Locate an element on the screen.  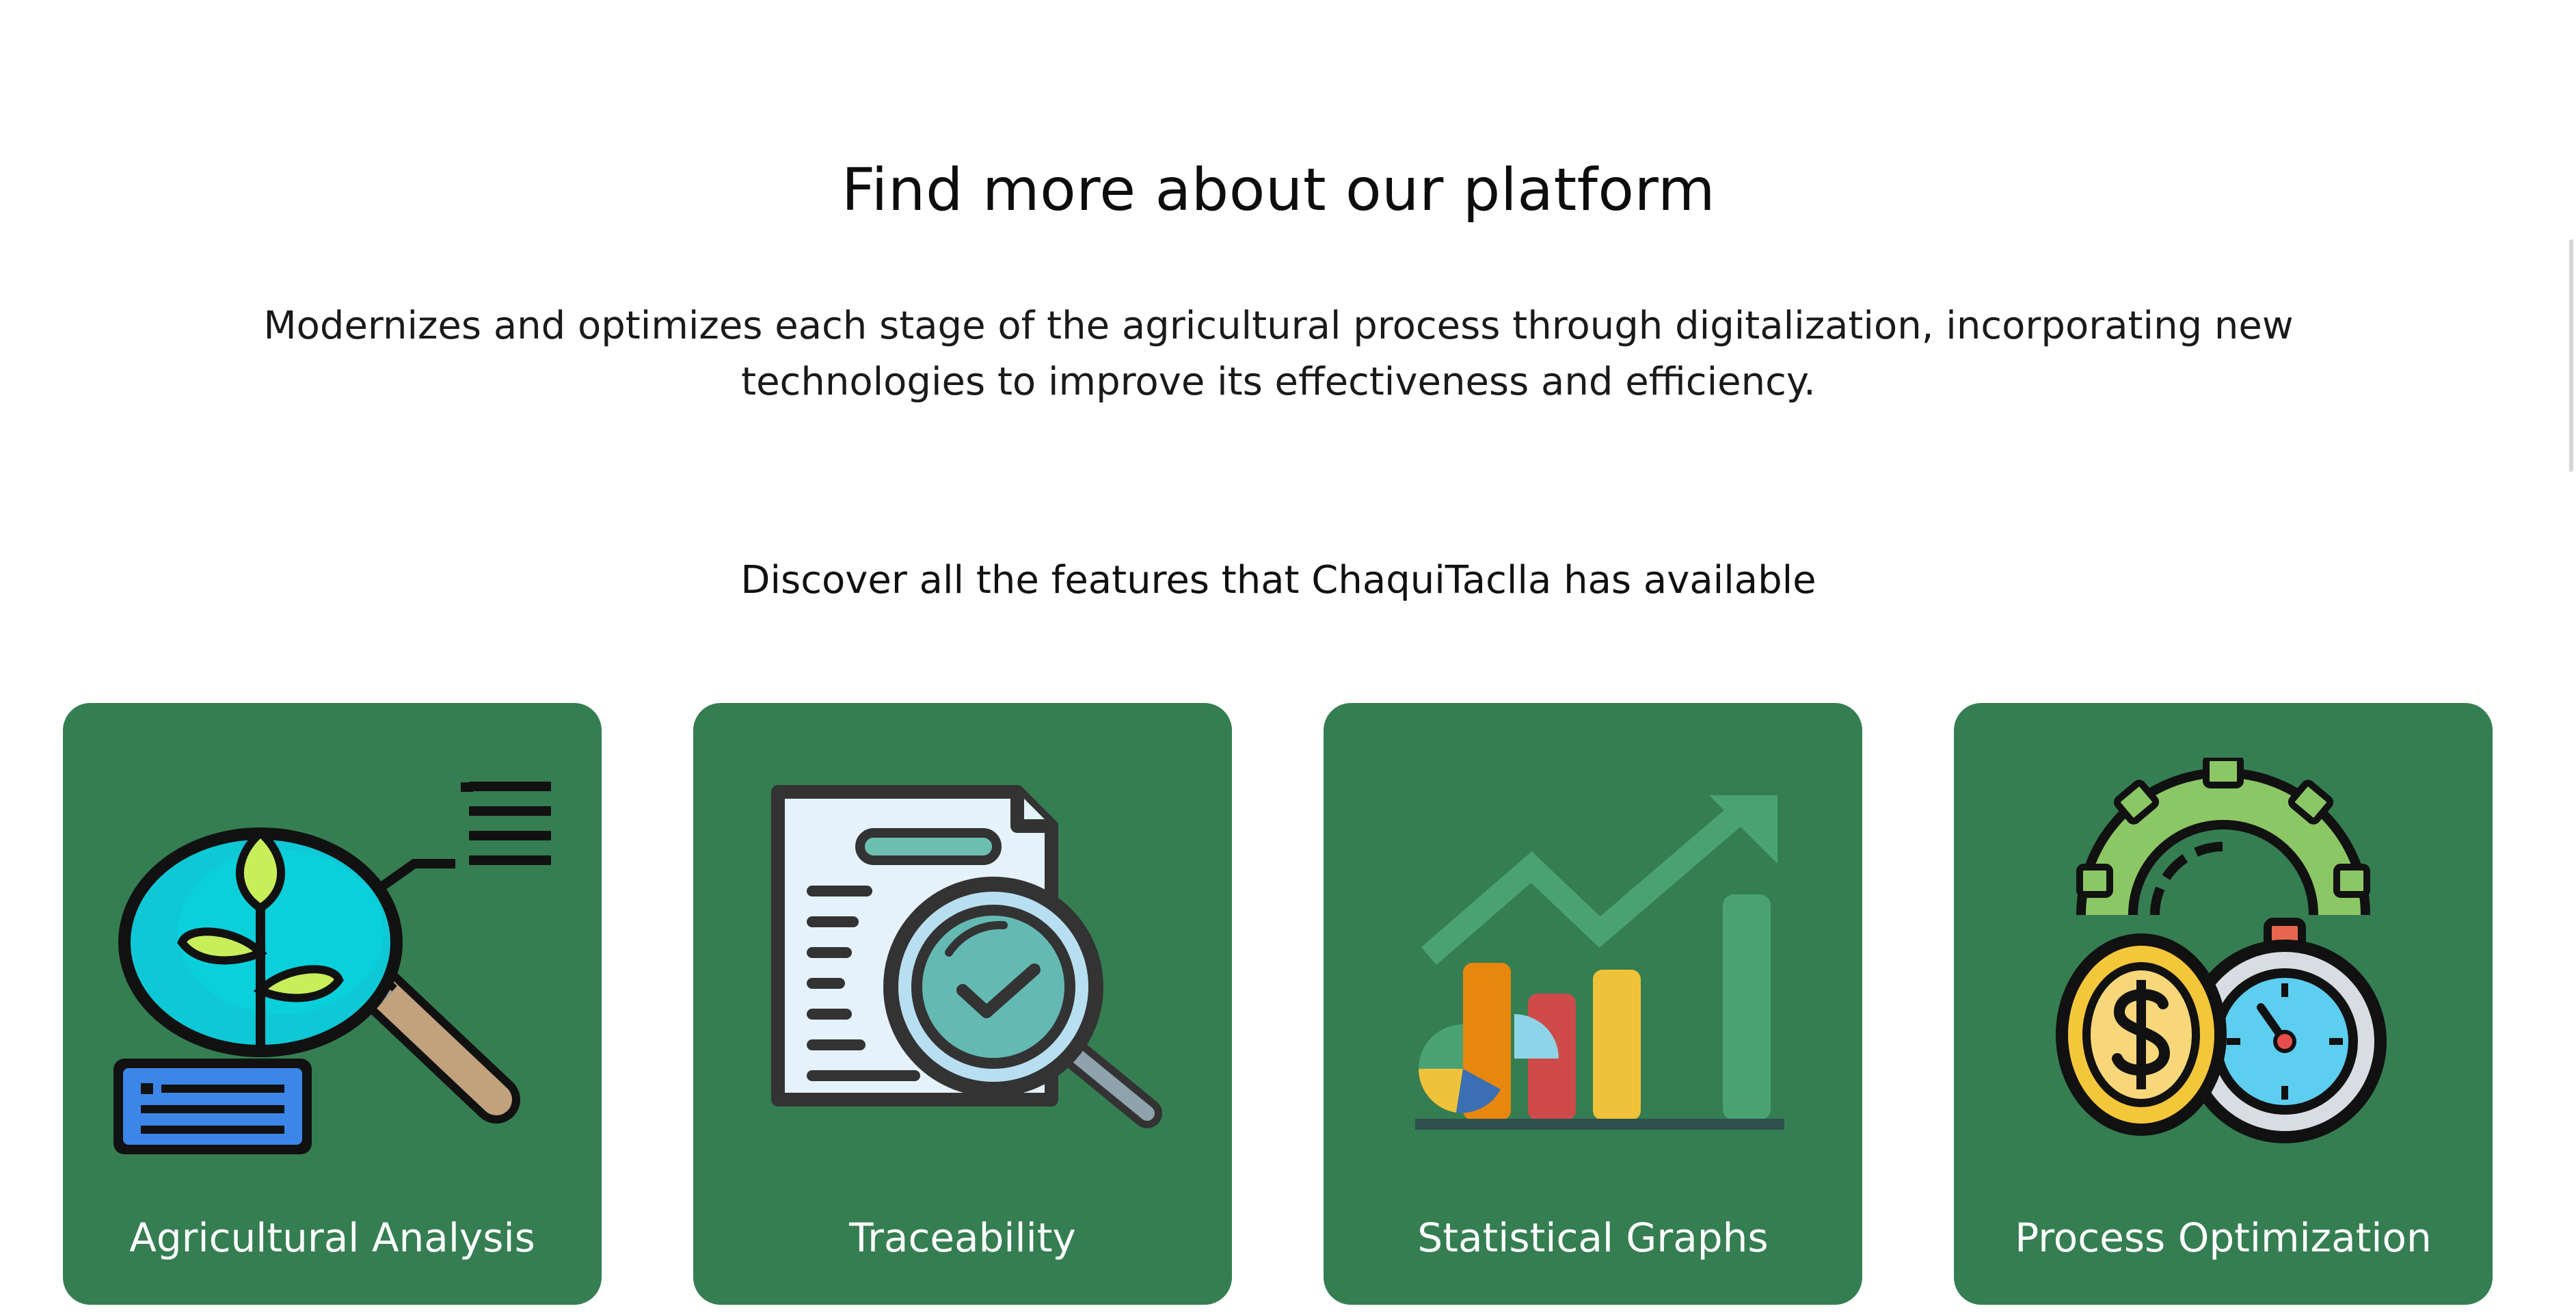
feature-card-agricultural-analysis: Agricultural Analysis is located at coordinates (332, 1004).